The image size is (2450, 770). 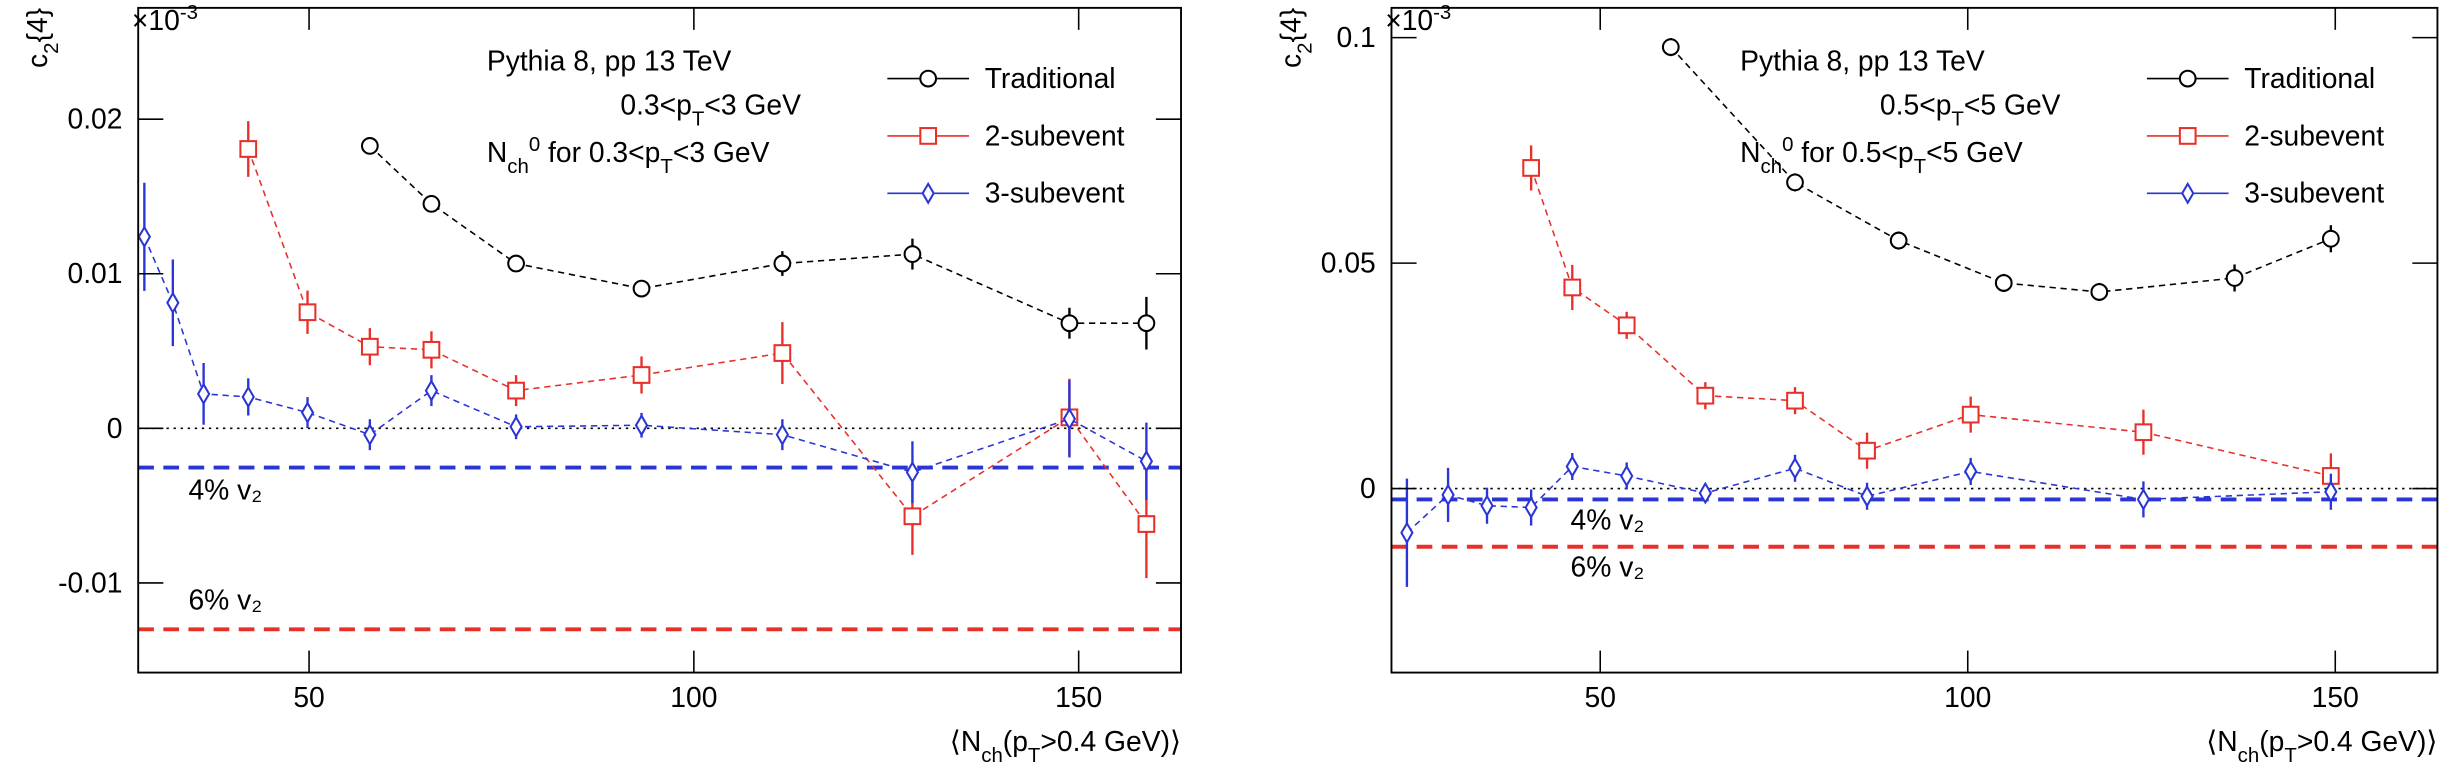 I want to click on x-tick-label: 50, so click(x=308, y=697).